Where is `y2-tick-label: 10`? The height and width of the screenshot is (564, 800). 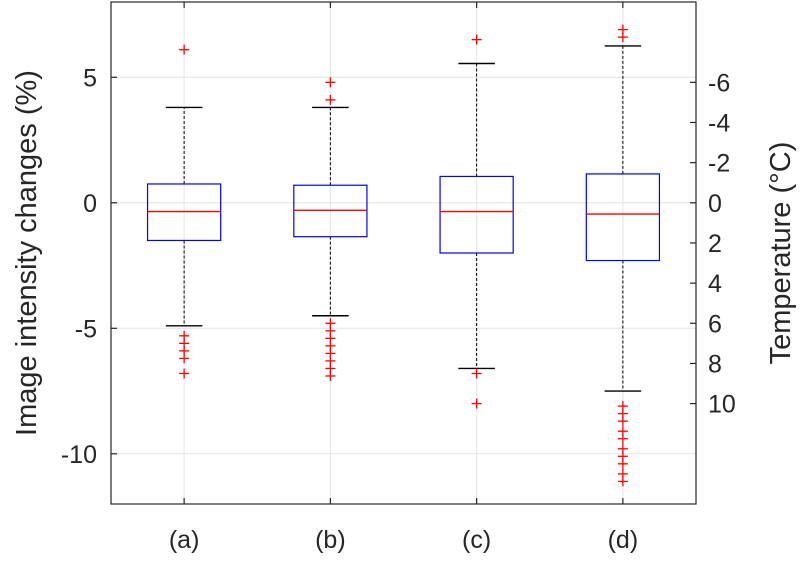 y2-tick-label: 10 is located at coordinates (722, 405).